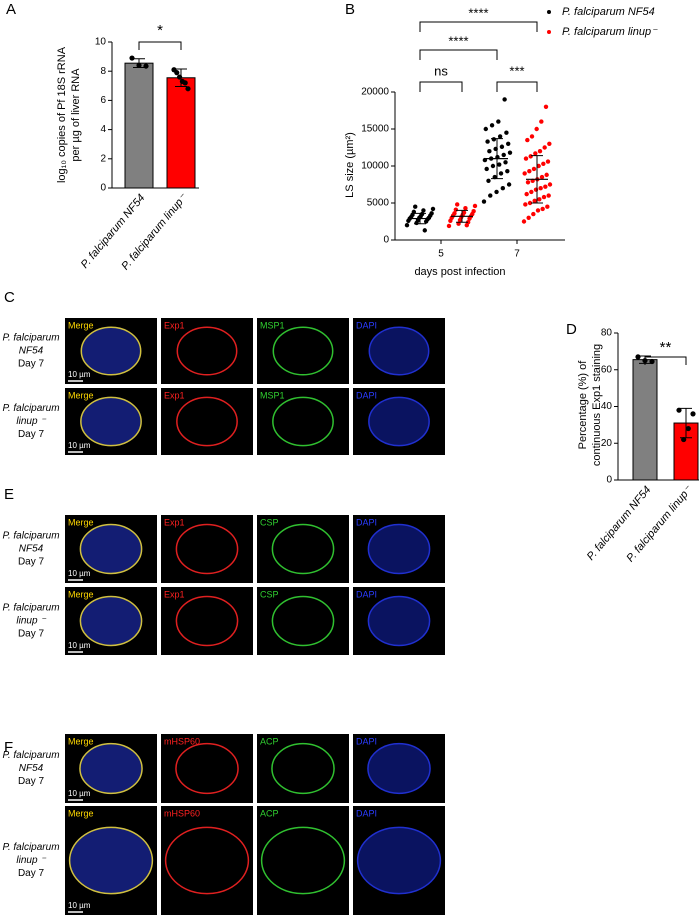  What do you see at coordinates (79, 793) in the screenshot?
I see `scale-bar-label: 10 µm` at bounding box center [79, 793].